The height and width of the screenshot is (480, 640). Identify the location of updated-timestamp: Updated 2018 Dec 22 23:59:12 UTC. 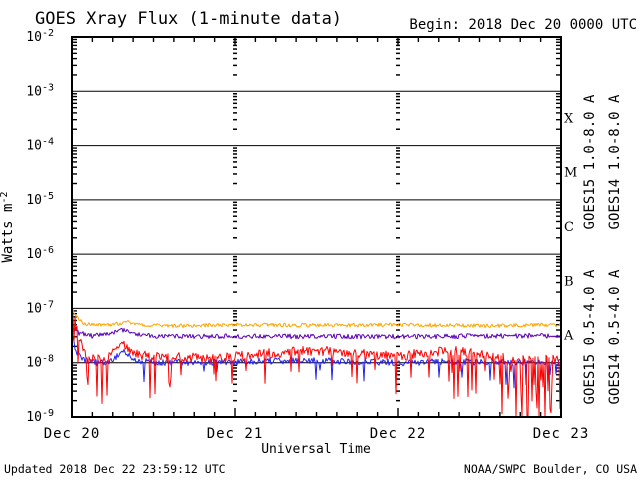
(115, 469).